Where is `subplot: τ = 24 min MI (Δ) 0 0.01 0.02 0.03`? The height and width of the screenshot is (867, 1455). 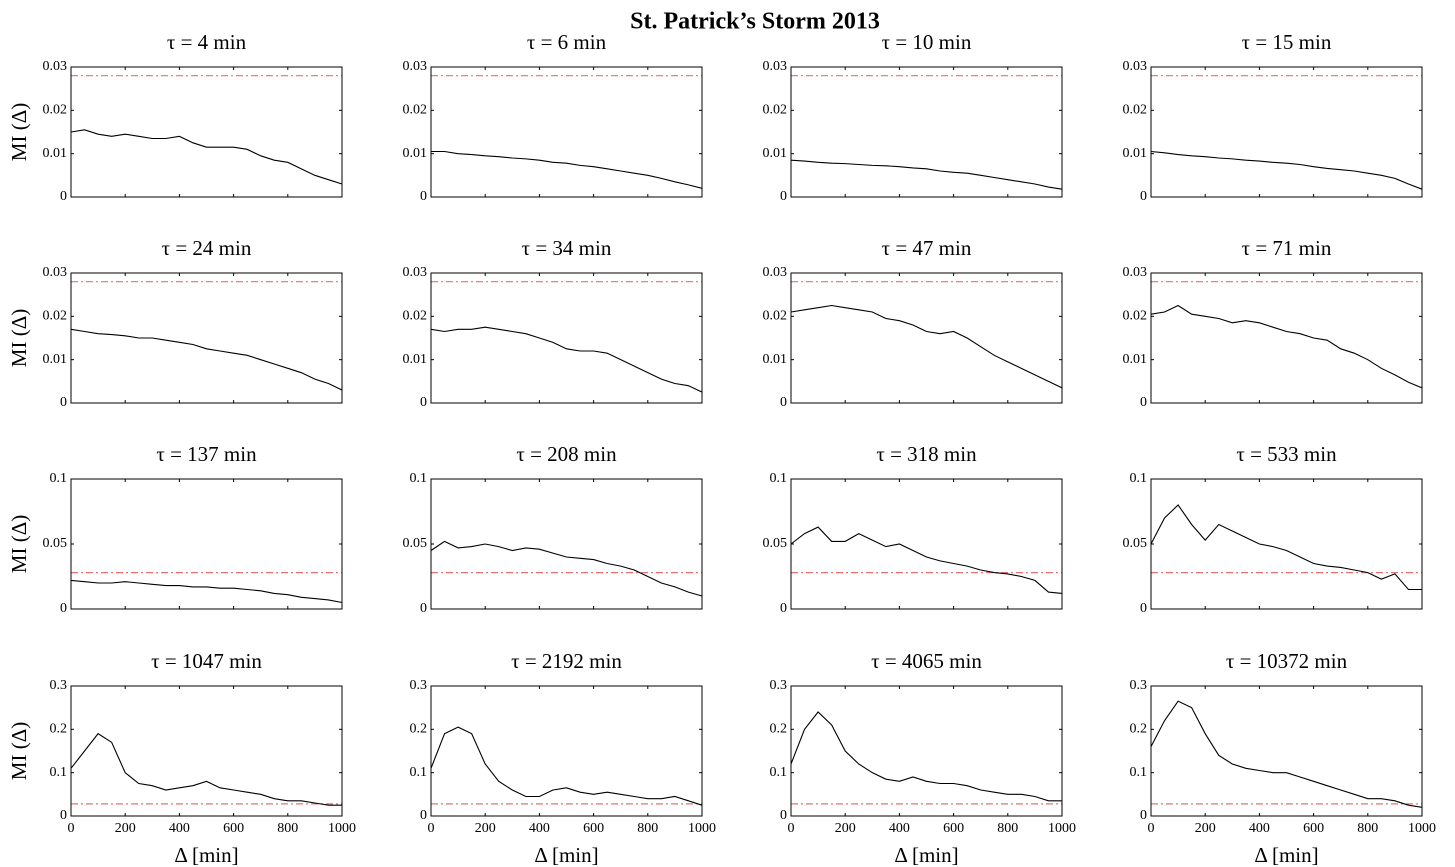
subplot: τ = 24 min MI (Δ) 0 0.01 0.02 0.03 is located at coordinates (175, 323).